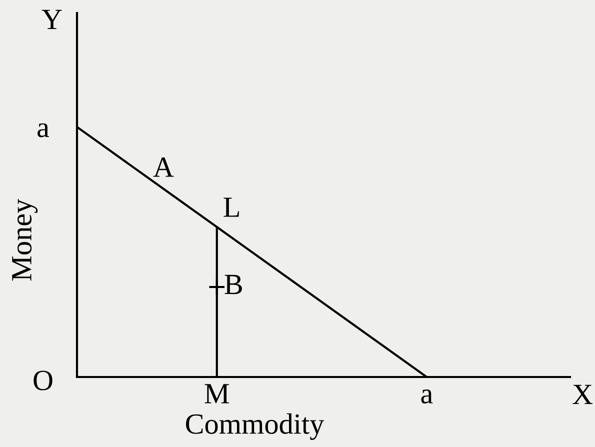 The image size is (595, 447). I want to click on text: Y, so click(52, 20).